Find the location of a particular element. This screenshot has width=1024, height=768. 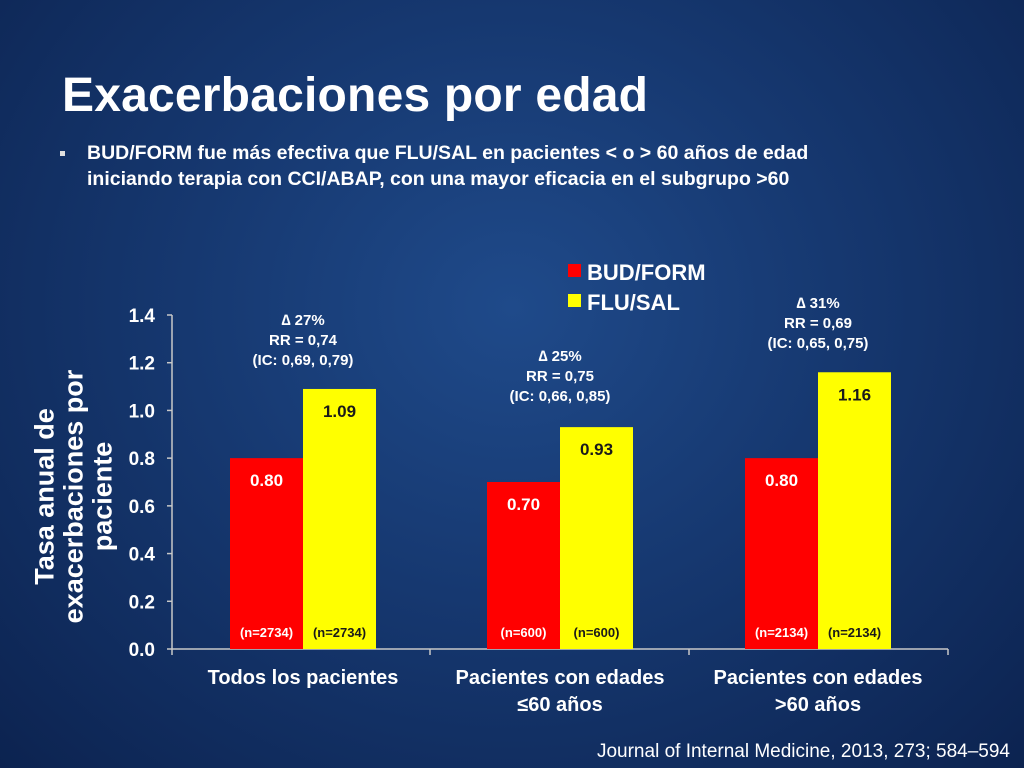

x-category-label: >60 años is located at coordinates (818, 705).